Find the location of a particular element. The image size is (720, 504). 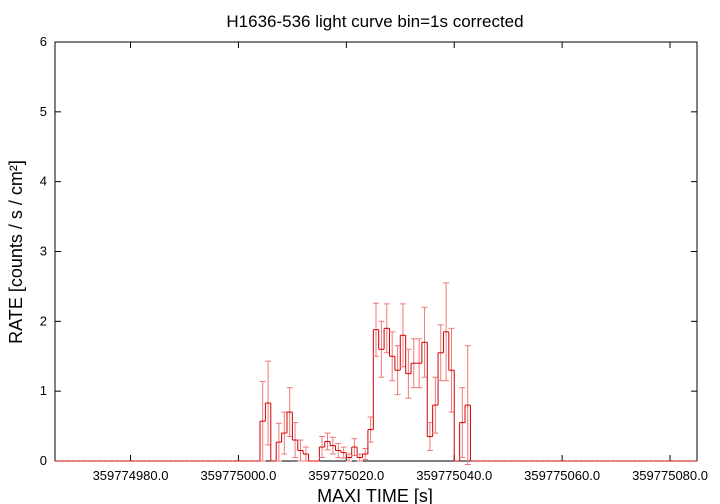

x-tick-label: 359775000.0 is located at coordinates (238, 475).